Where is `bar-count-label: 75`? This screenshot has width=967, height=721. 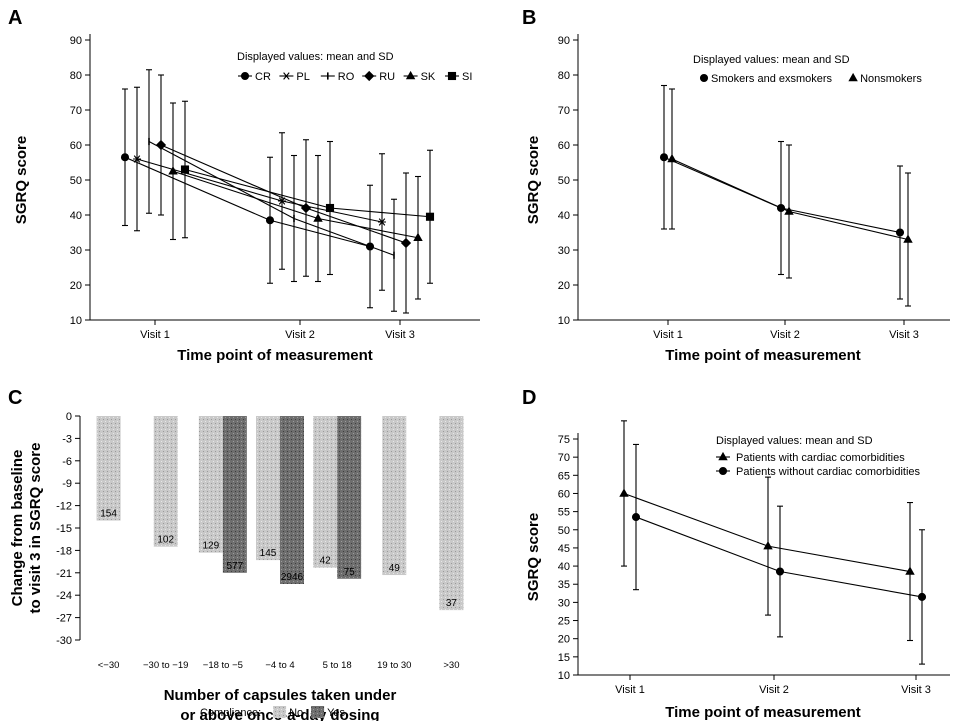
bar-count-label: 75 is located at coordinates (350, 572).